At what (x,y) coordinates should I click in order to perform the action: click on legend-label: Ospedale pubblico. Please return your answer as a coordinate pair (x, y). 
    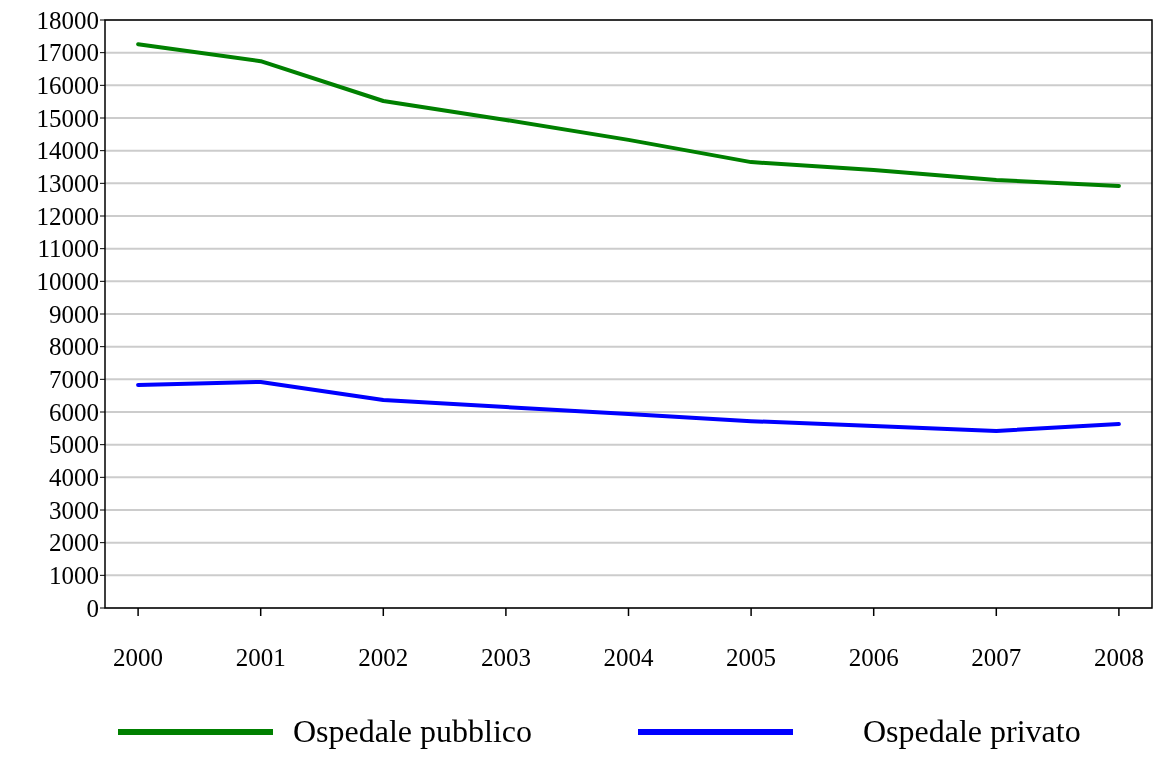
    Looking at the image, I should click on (413, 731).